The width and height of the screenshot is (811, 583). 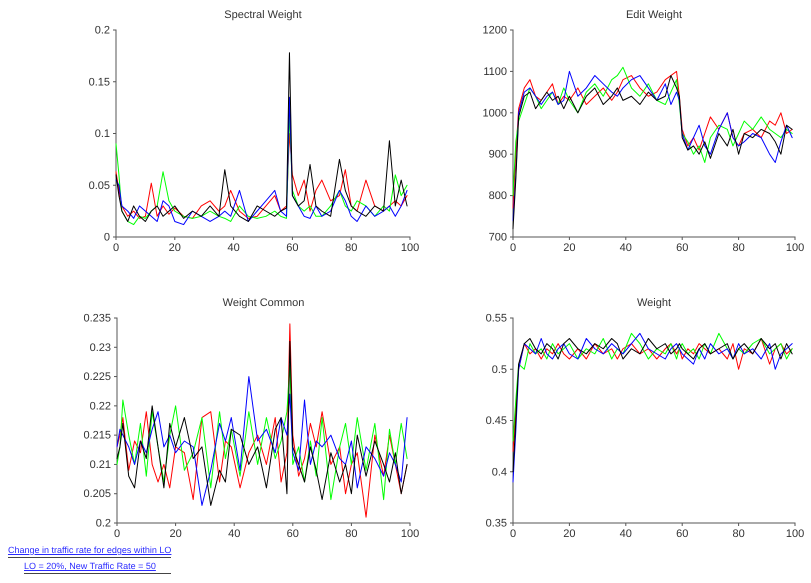 What do you see at coordinates (97, 436) in the screenshot?
I see `y-tick-label: 0.215` at bounding box center [97, 436].